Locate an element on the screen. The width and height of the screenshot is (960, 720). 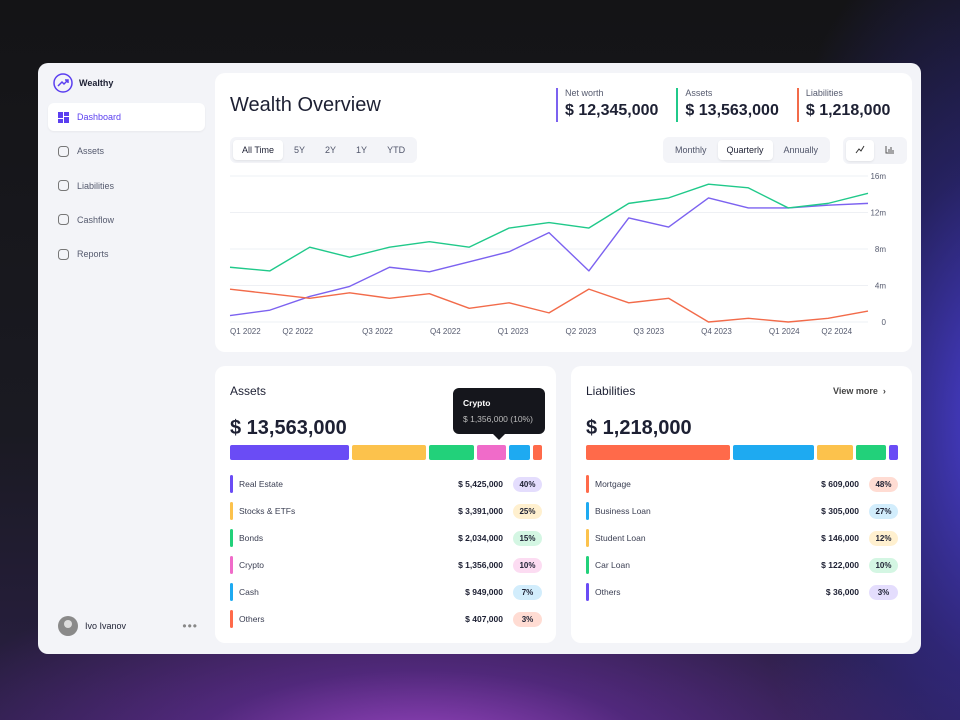
row-name: Student Loan is located at coordinates (620, 538).